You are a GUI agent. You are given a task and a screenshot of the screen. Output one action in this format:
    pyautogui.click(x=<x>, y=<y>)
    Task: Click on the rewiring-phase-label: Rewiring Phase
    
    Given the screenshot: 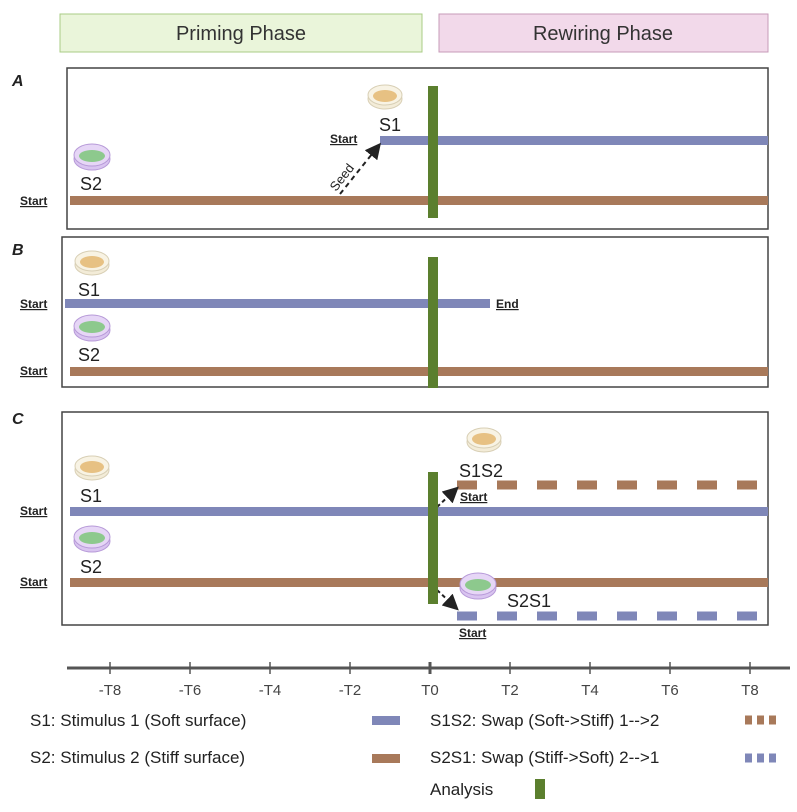 What is the action you would take?
    pyautogui.click(x=603, y=34)
    